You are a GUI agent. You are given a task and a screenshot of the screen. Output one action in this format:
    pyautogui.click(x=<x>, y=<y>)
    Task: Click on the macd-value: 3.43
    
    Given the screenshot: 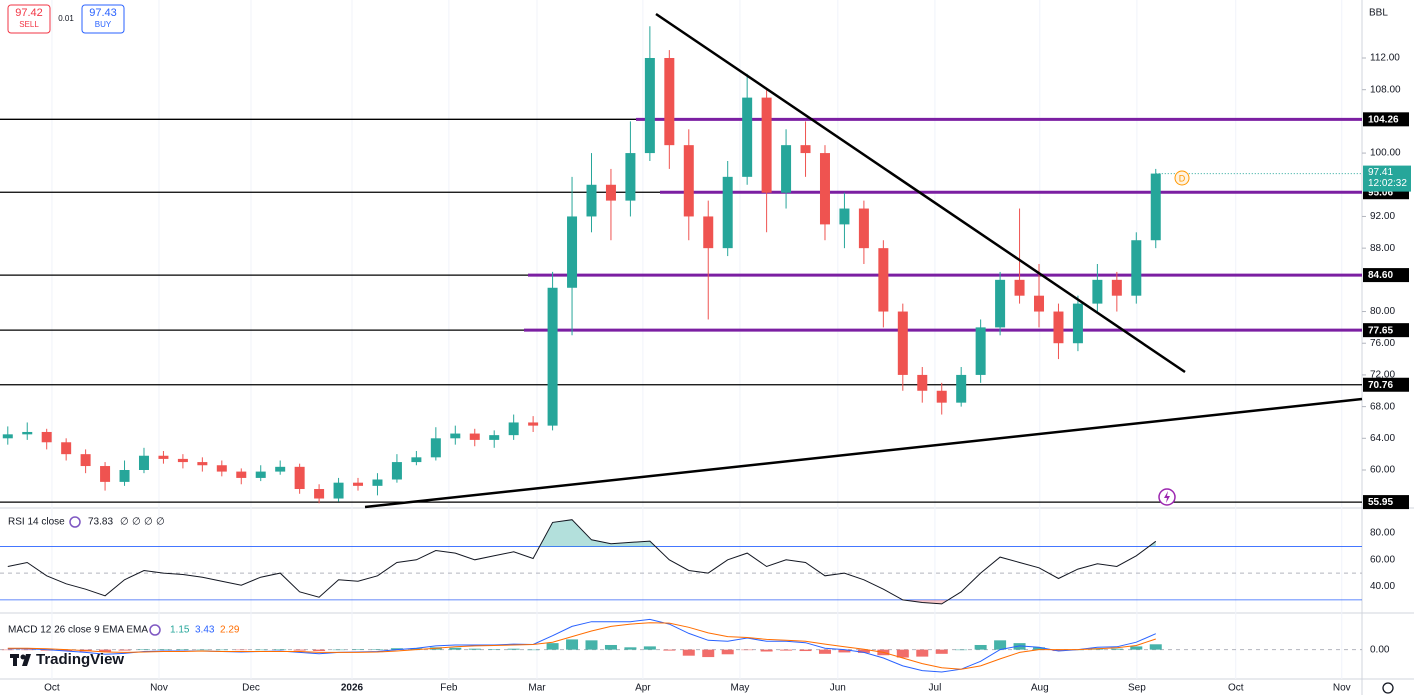 What is the action you would take?
    pyautogui.click(x=205, y=630)
    